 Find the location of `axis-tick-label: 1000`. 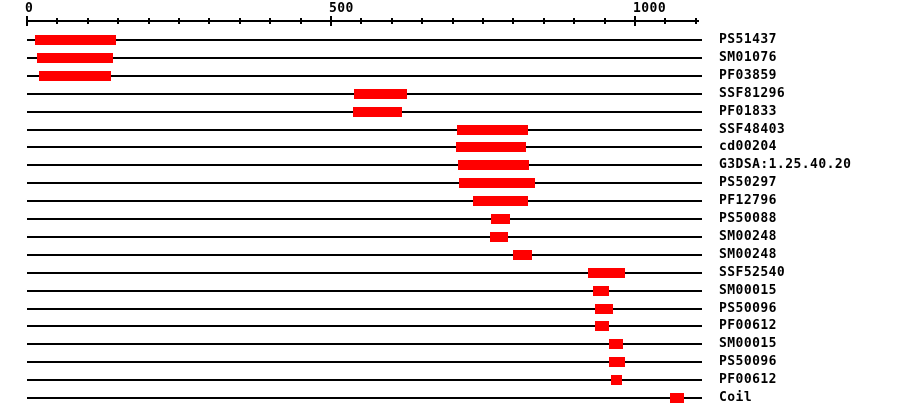

axis-tick-label: 1000 is located at coordinates (650, 8).